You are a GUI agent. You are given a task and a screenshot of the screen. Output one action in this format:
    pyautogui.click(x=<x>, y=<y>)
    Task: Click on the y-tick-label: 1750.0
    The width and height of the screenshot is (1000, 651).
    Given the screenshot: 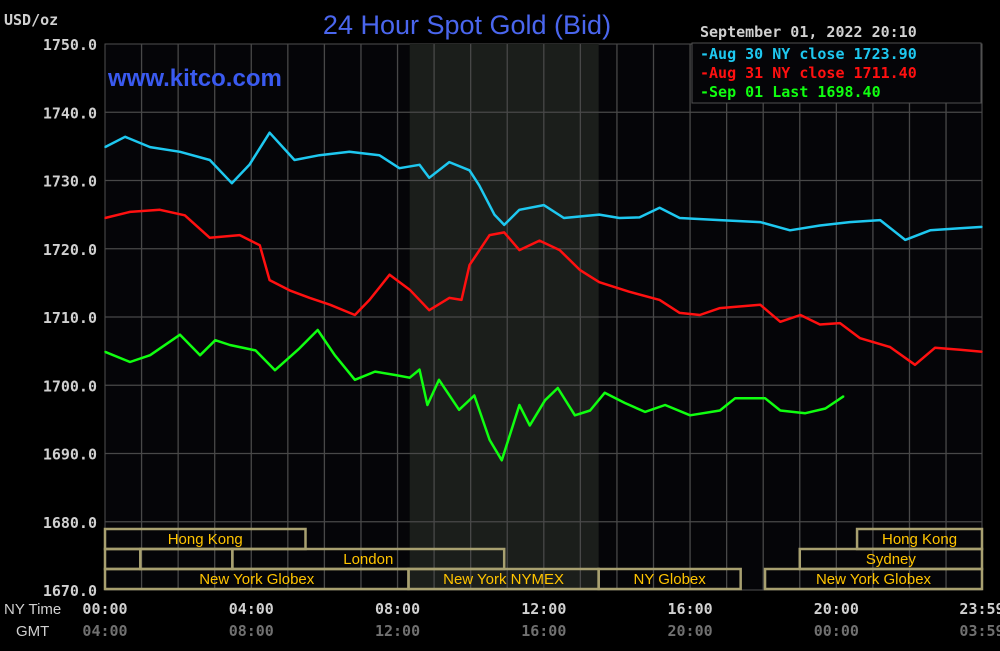 What is the action you would take?
    pyautogui.click(x=70, y=45)
    